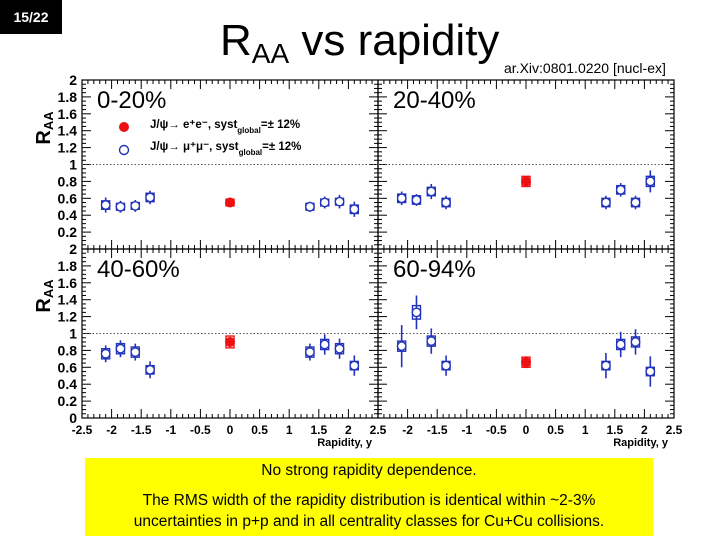  What do you see at coordinates (68, 131) in the screenshot?
I see `y-tick-label: 1.4` at bounding box center [68, 131].